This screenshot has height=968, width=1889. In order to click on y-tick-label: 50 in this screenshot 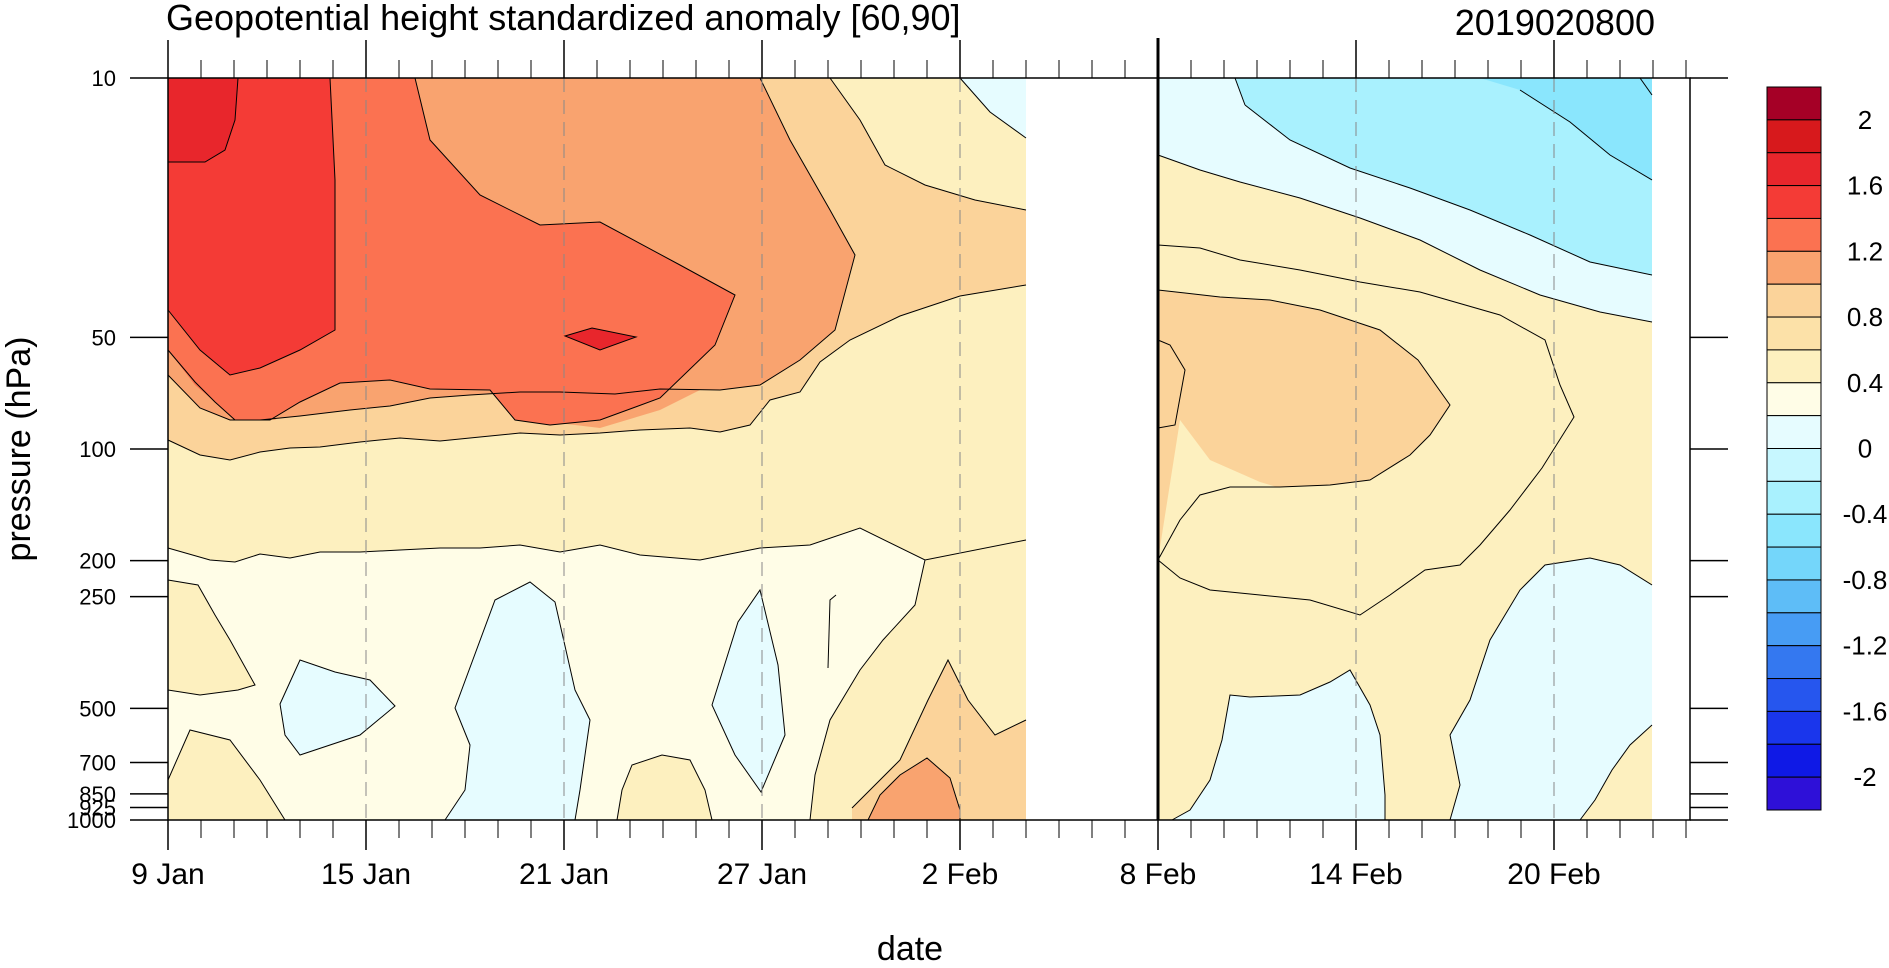, I will do `click(104, 337)`.